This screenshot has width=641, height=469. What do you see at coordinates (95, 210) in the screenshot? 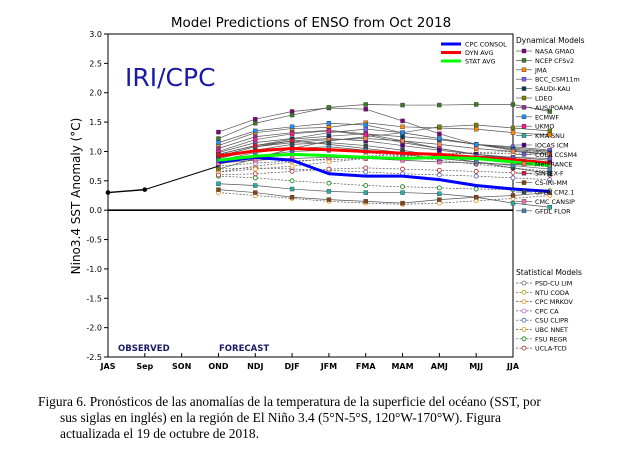
I see `y-tick-label: 0.0` at bounding box center [95, 210].